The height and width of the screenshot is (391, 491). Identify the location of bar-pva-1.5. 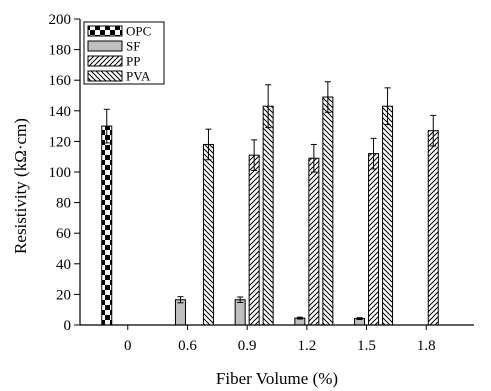
(388, 215).